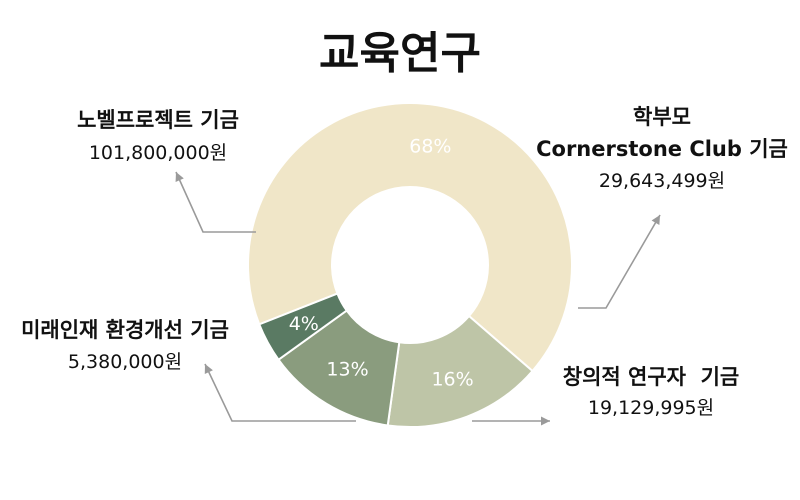 The height and width of the screenshot is (500, 800). I want to click on percent-label-future-talent: 4%, so click(304, 324).